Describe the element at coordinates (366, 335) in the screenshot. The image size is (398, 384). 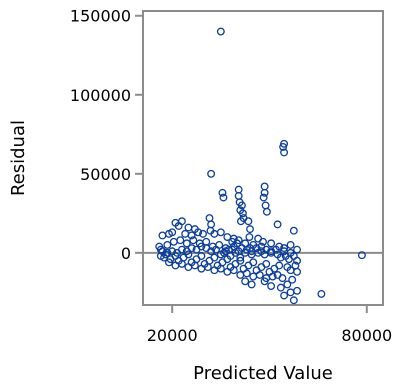
I see `x-tick-label: 80000` at that location.